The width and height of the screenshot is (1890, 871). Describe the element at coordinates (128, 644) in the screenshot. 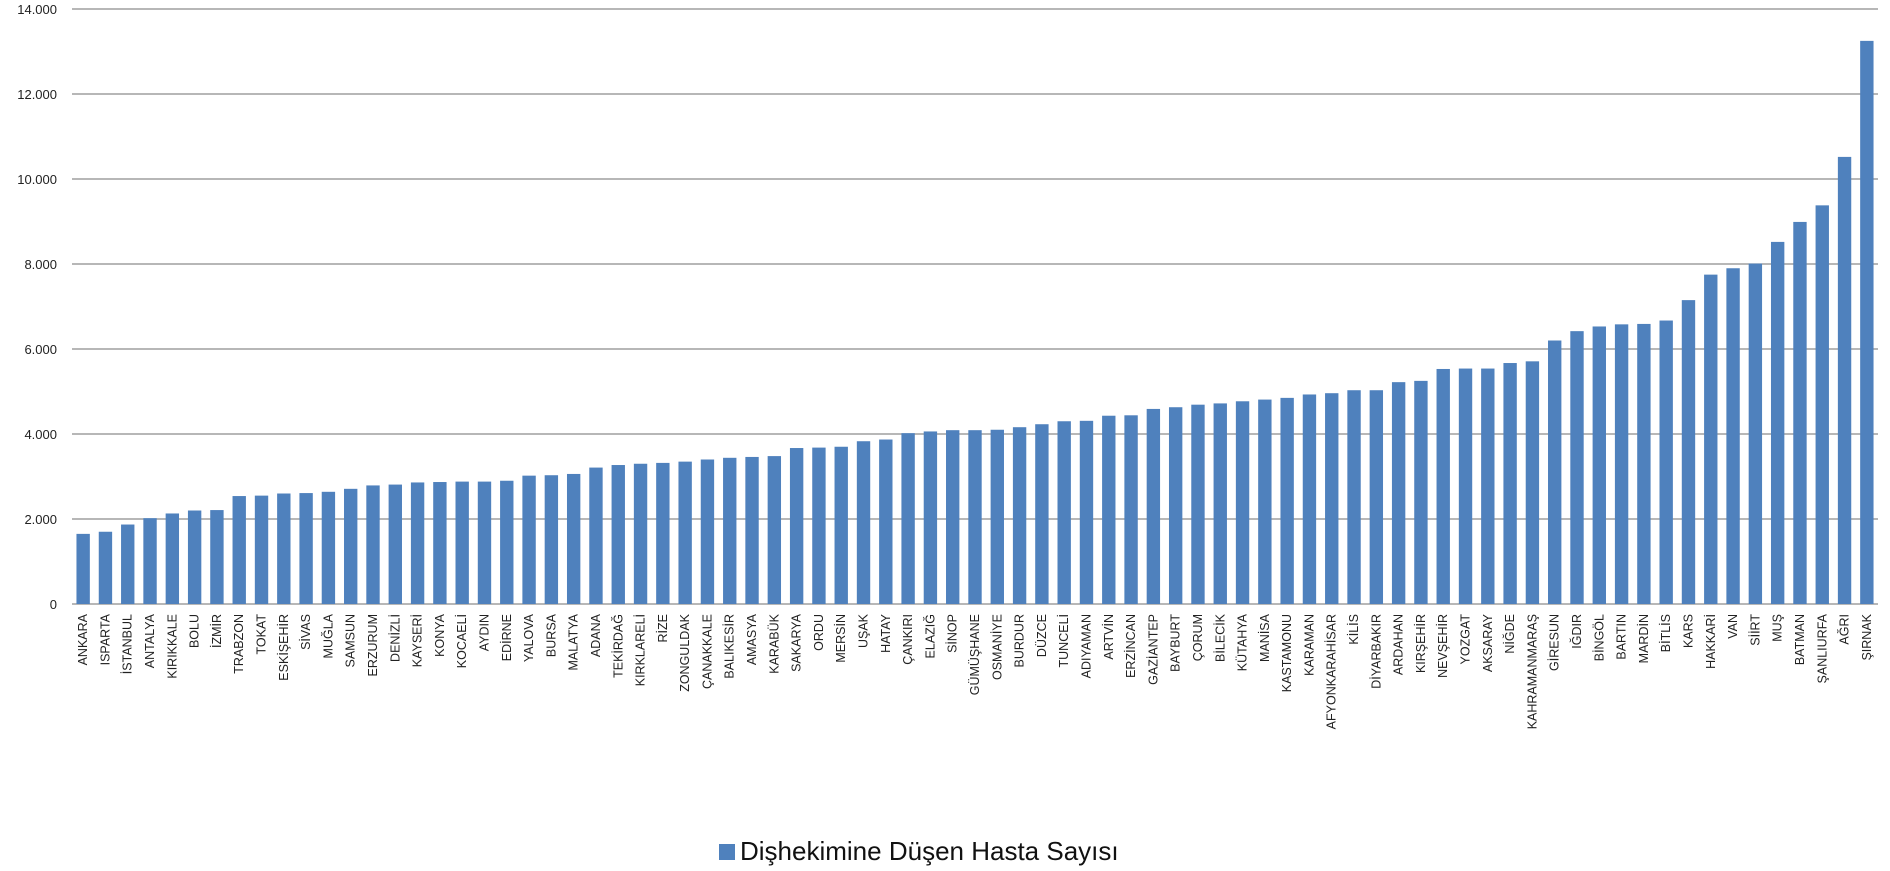

I see `x-tick-label: İSTANBUL` at that location.